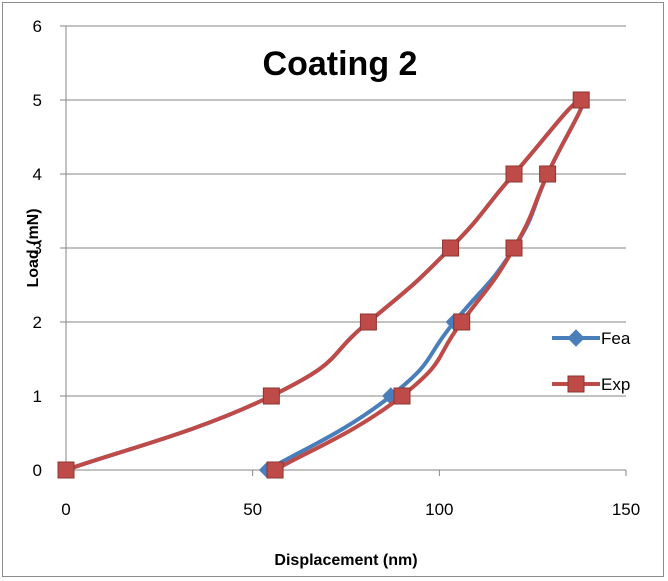  What do you see at coordinates (576, 338) in the screenshot?
I see `legend-marker-fea` at bounding box center [576, 338].